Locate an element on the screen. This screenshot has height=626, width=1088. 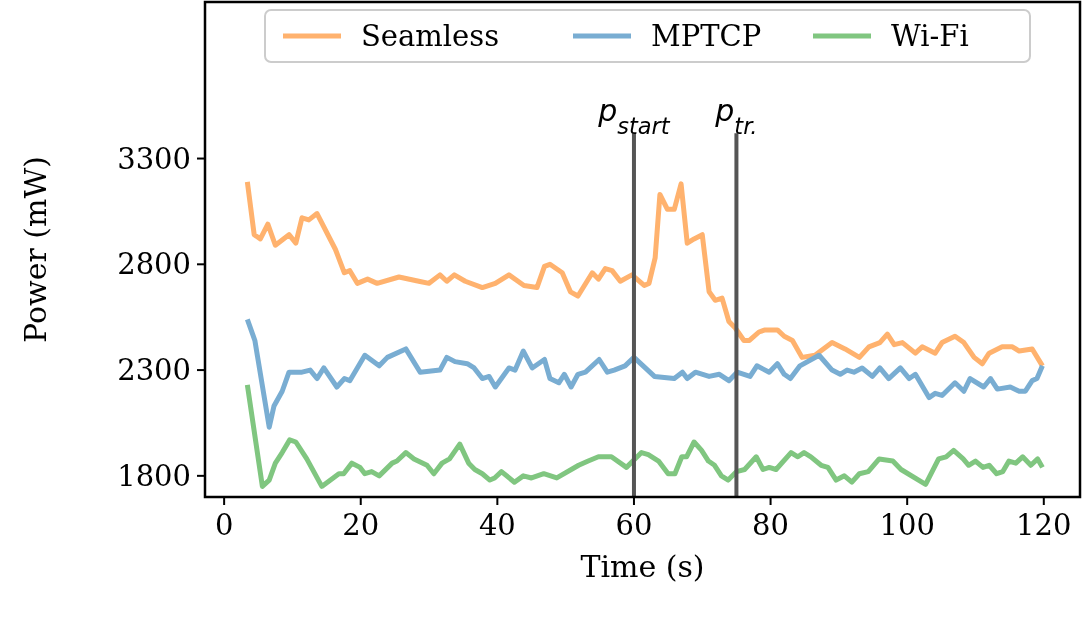
ref-line-label: p$_{tr.}$ is located at coordinates (736, 116).